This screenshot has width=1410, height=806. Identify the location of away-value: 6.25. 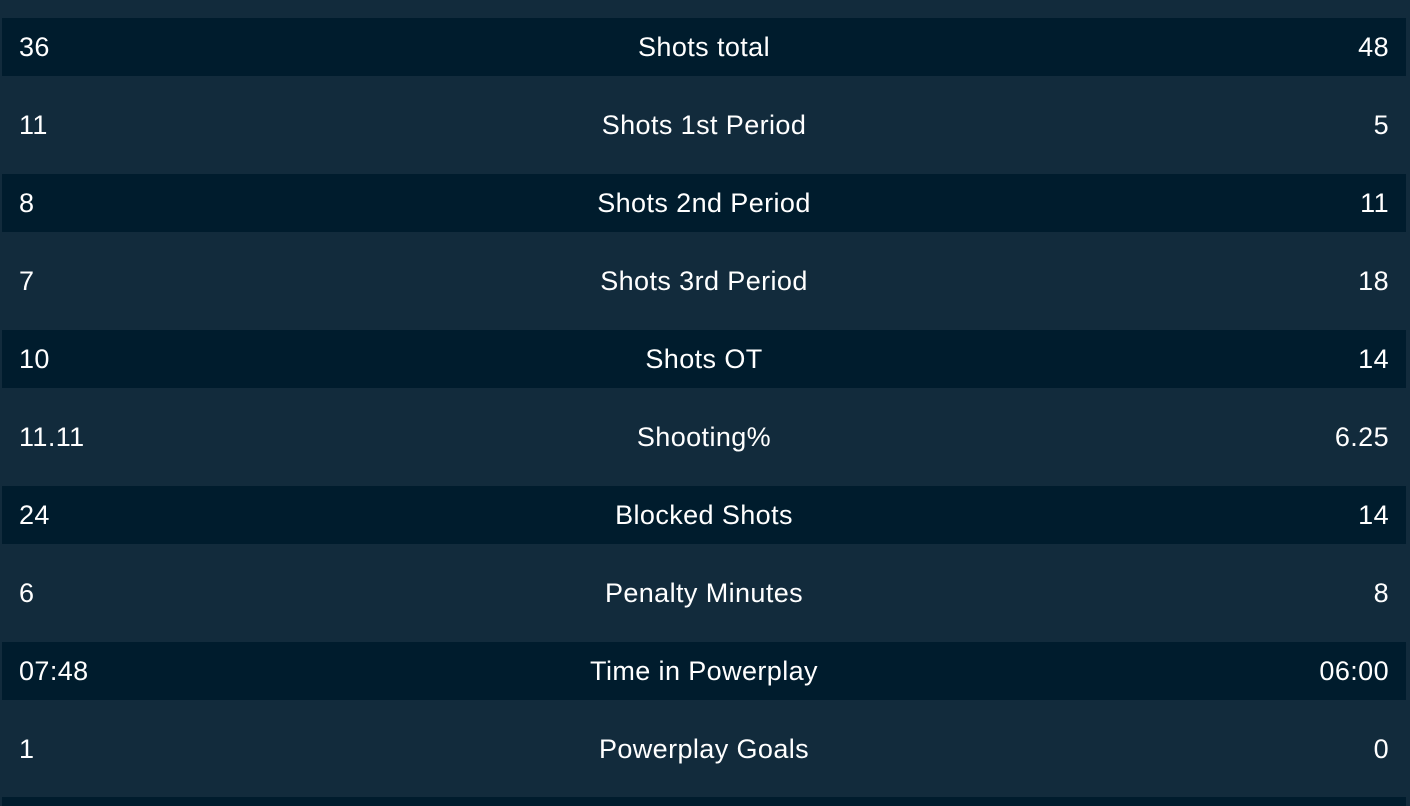
(1361, 436).